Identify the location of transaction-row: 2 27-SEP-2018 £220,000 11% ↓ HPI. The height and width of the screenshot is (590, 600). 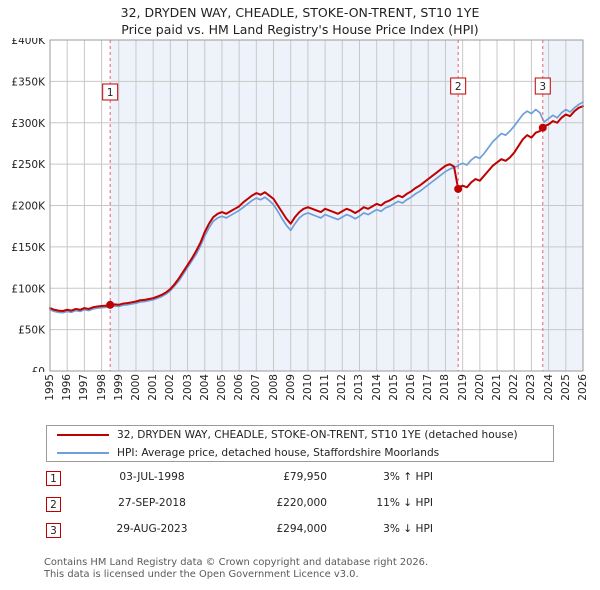
(256, 509).